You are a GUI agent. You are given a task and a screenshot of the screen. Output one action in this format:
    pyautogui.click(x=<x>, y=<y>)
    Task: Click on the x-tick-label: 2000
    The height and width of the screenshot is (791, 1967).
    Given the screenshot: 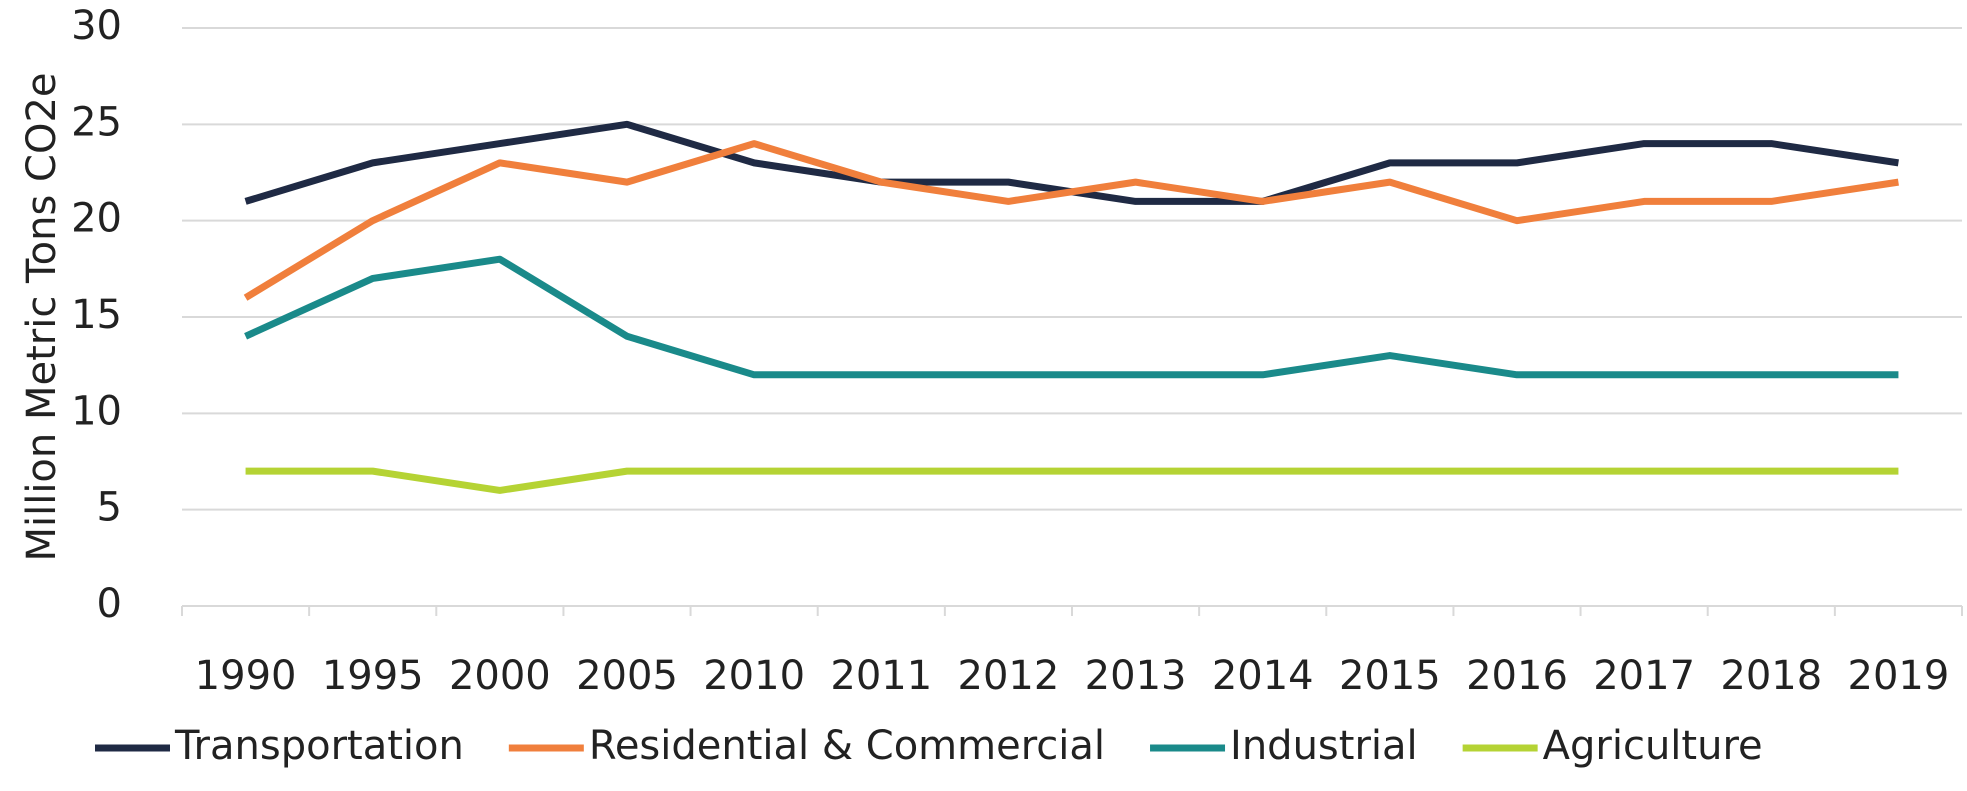 What is the action you would take?
    pyautogui.click(x=500, y=676)
    